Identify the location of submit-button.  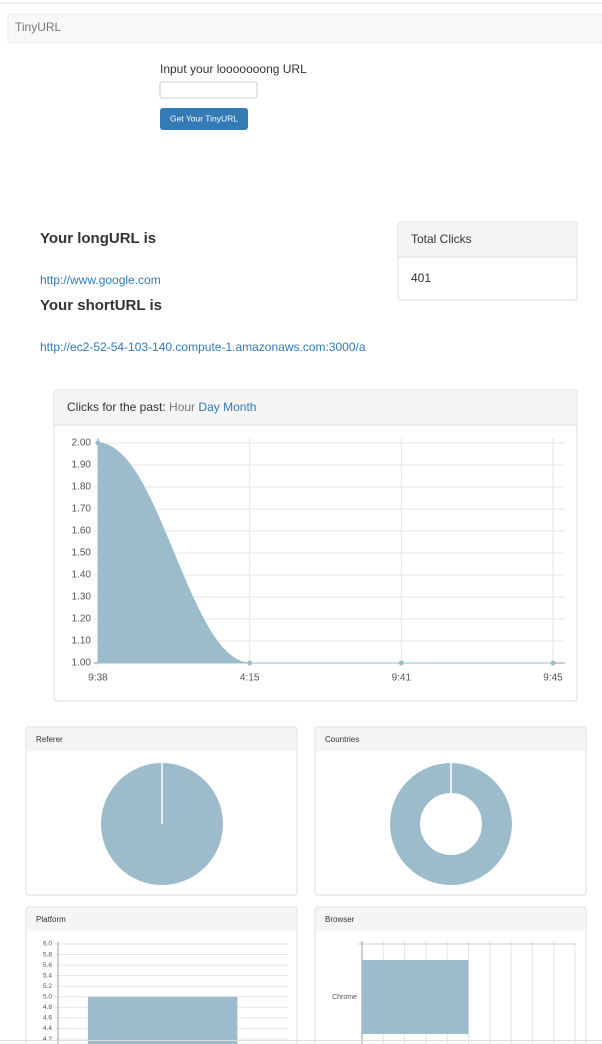
(204, 119).